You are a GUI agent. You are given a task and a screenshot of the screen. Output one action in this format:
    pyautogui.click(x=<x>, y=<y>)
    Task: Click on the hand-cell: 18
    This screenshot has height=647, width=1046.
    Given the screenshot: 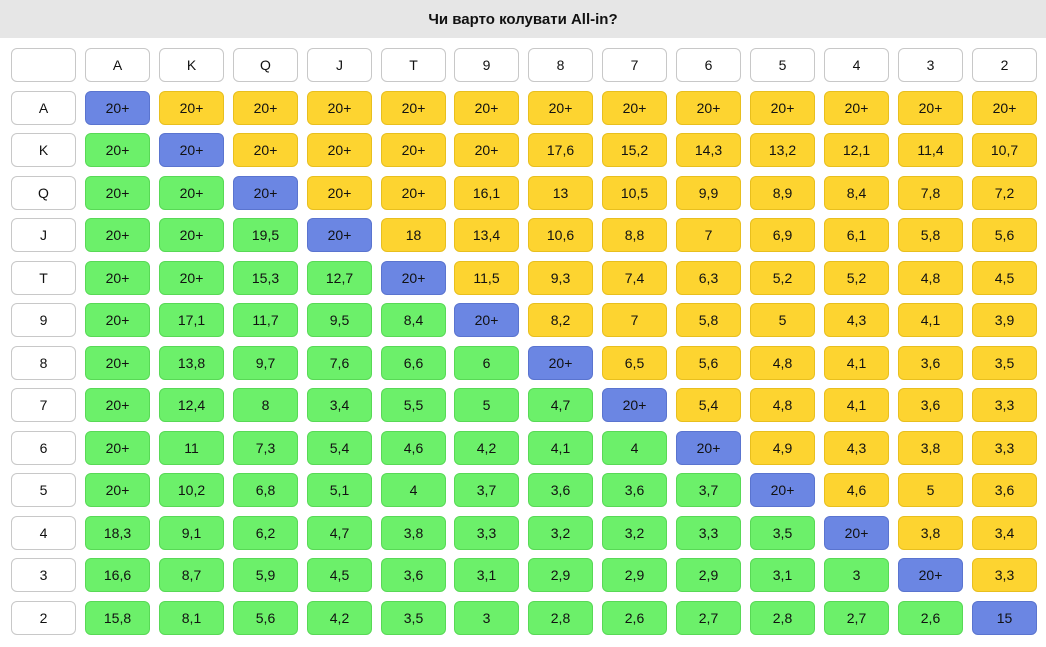 What is the action you would take?
    pyautogui.click(x=413, y=235)
    